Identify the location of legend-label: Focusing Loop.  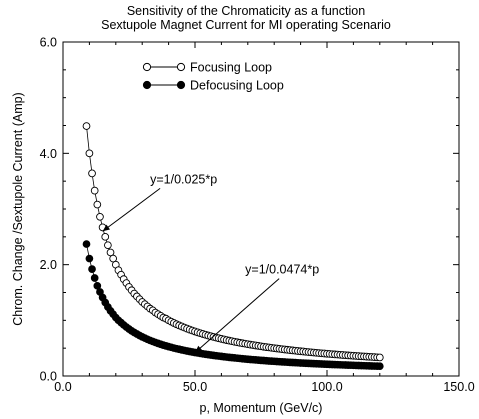
(231, 68).